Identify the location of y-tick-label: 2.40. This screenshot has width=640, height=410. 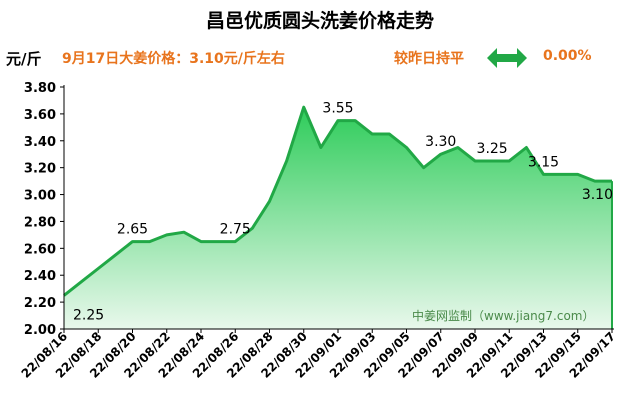
(40, 276).